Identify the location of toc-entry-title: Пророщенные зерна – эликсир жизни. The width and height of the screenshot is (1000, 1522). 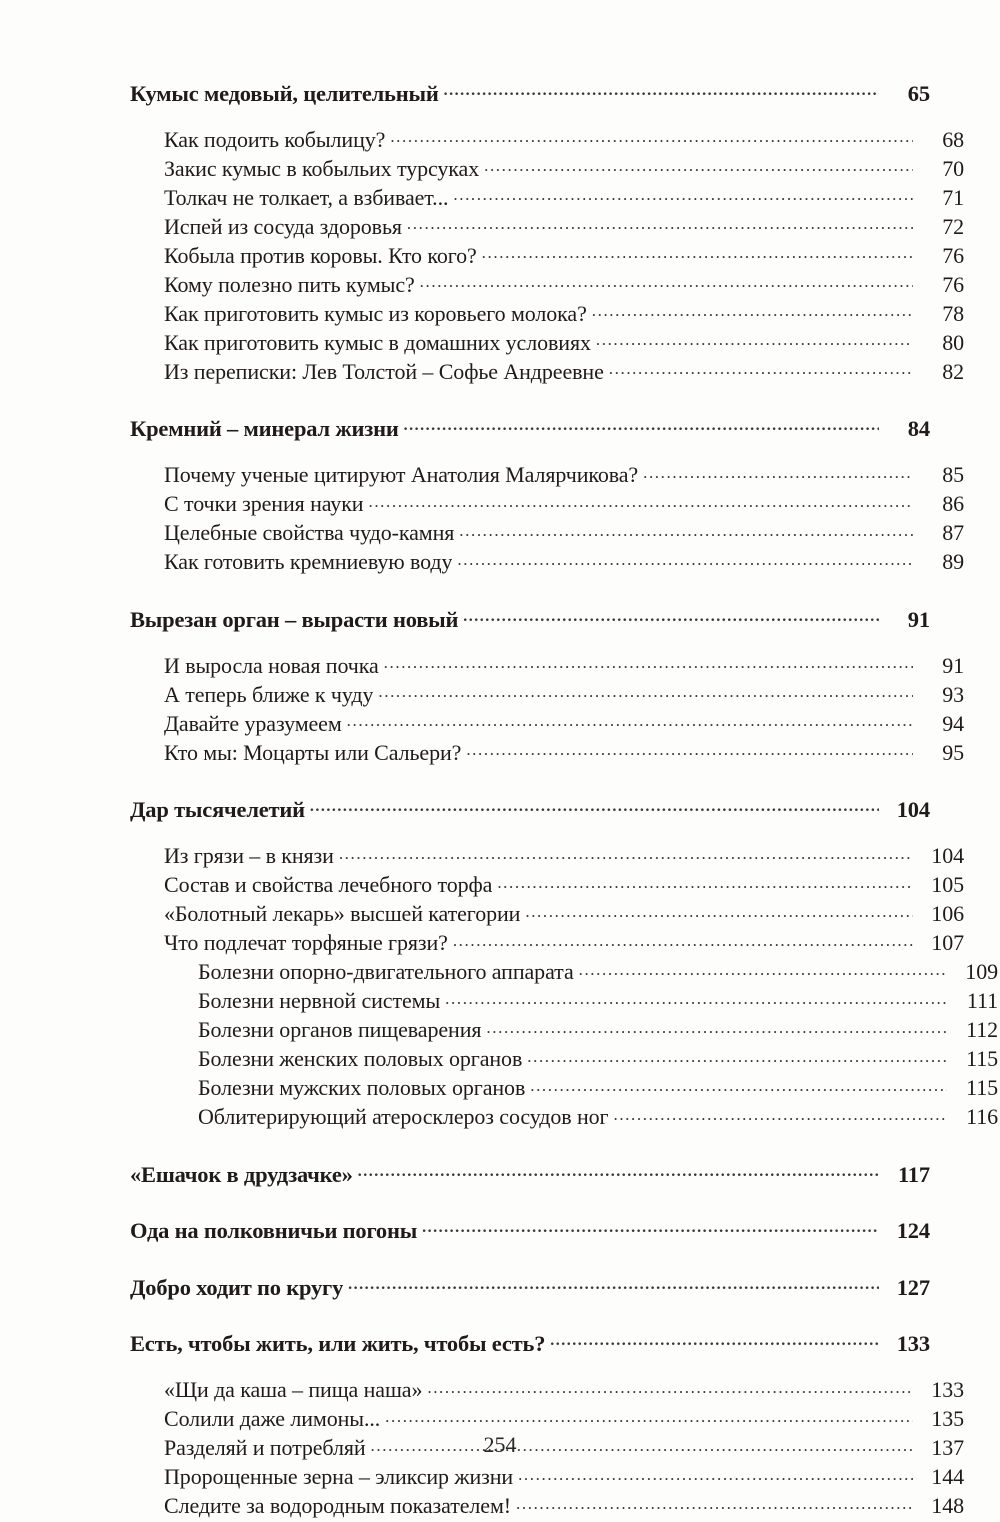
(339, 1476).